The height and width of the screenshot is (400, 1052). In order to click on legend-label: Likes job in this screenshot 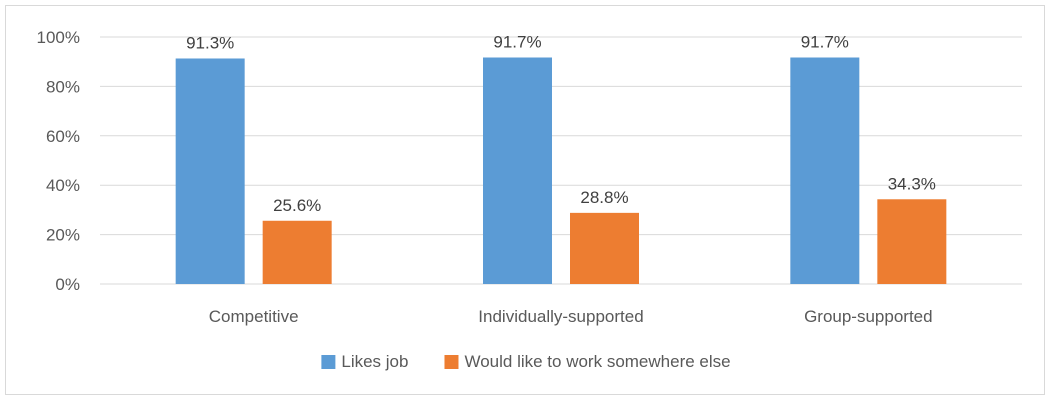, I will do `click(374, 361)`.